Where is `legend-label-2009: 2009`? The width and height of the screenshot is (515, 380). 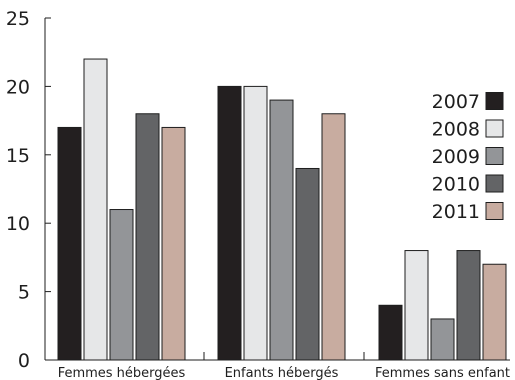 legend-label-2009: 2009 is located at coordinates (456, 157).